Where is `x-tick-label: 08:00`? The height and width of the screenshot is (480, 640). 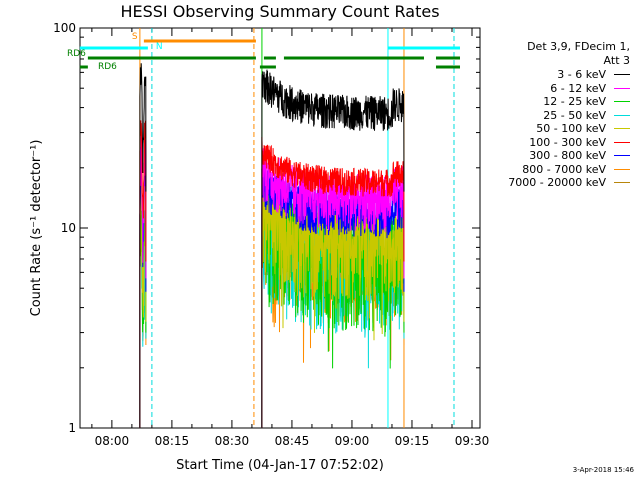 x-tick-label: 08:00 is located at coordinates (112, 441).